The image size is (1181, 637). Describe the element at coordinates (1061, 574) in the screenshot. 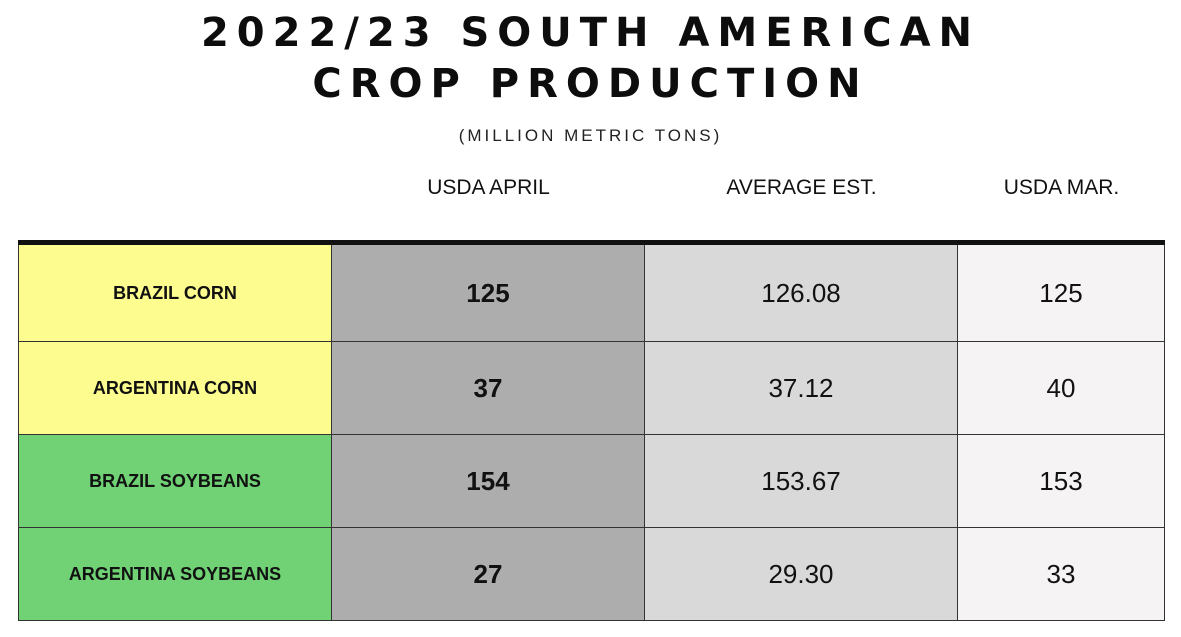

I see `cell-usda-mar: 33` at that location.